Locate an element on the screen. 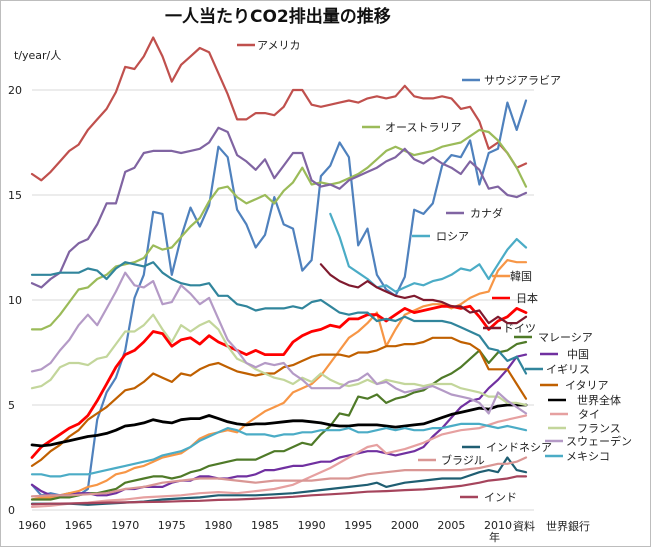  y-tick-label: 10 is located at coordinates (15, 300).